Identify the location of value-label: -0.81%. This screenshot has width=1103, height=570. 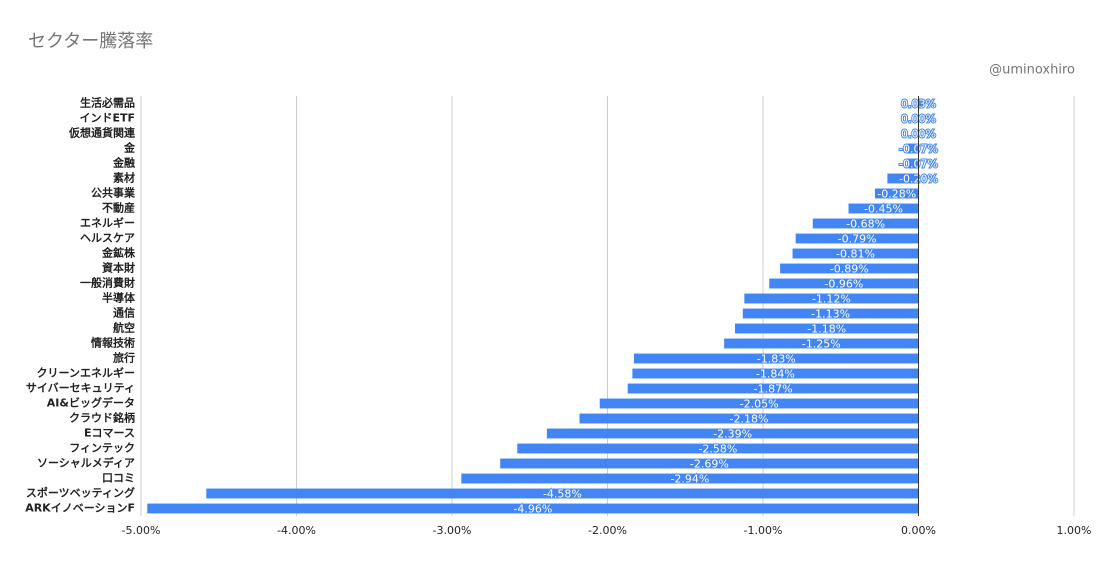
(855, 254).